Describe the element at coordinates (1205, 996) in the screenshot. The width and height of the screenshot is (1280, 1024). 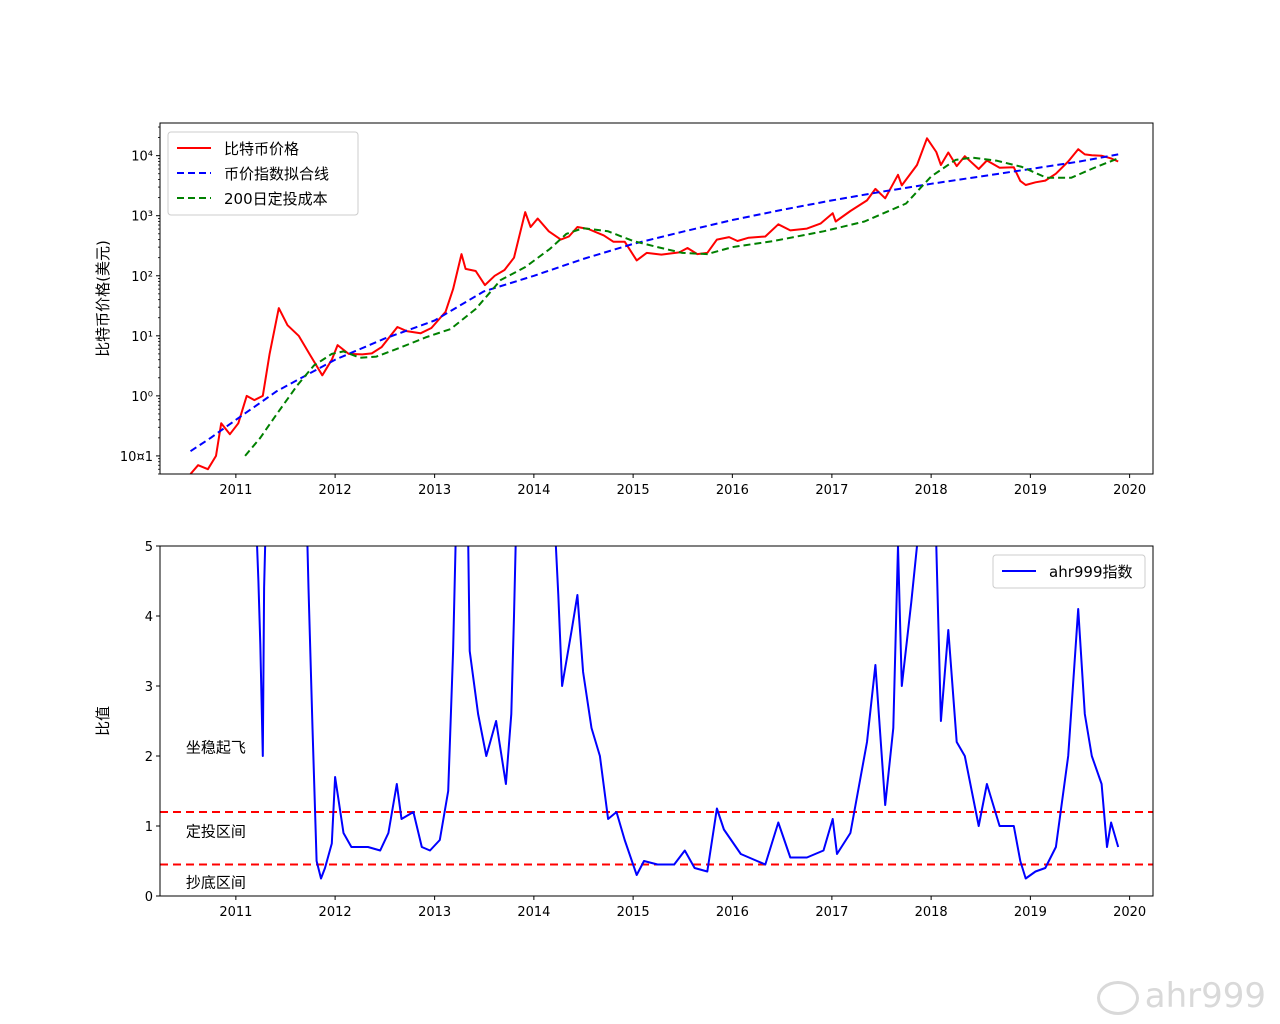
I see `watermark-text: ahr999` at that location.